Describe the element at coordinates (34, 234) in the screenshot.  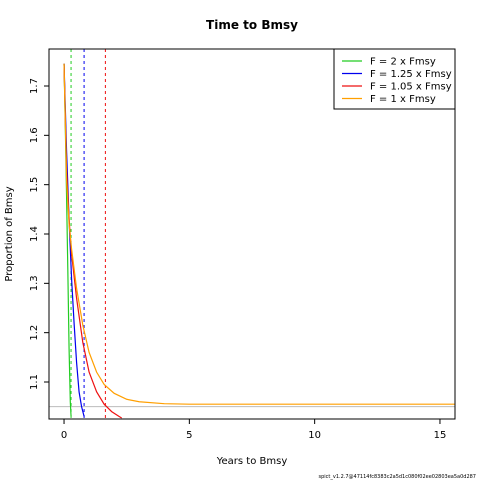
I see `y-tick-label: 1.4` at that location.